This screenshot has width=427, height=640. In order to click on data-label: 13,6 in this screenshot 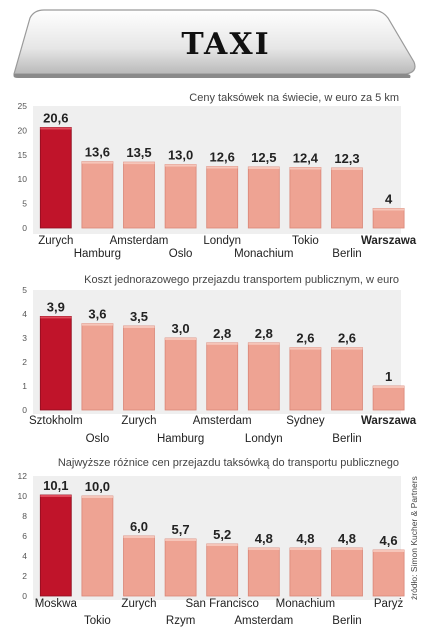, I will do `click(97, 152)`.